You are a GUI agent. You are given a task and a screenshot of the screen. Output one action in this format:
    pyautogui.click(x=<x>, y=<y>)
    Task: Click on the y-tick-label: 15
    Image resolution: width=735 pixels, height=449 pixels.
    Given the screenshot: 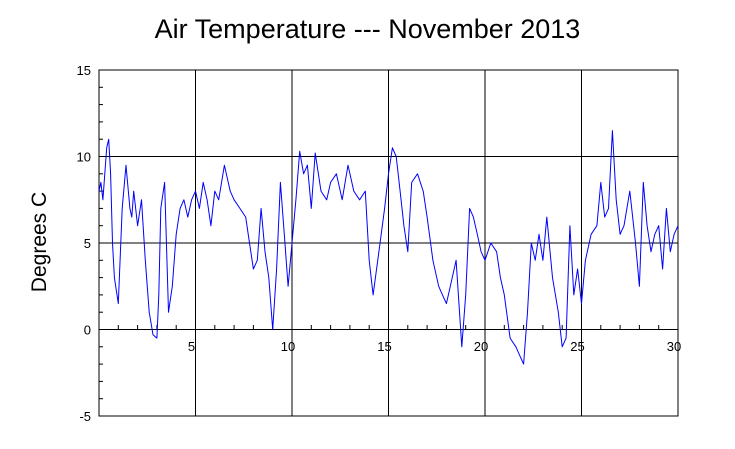 What is the action you would take?
    pyautogui.click(x=84, y=70)
    